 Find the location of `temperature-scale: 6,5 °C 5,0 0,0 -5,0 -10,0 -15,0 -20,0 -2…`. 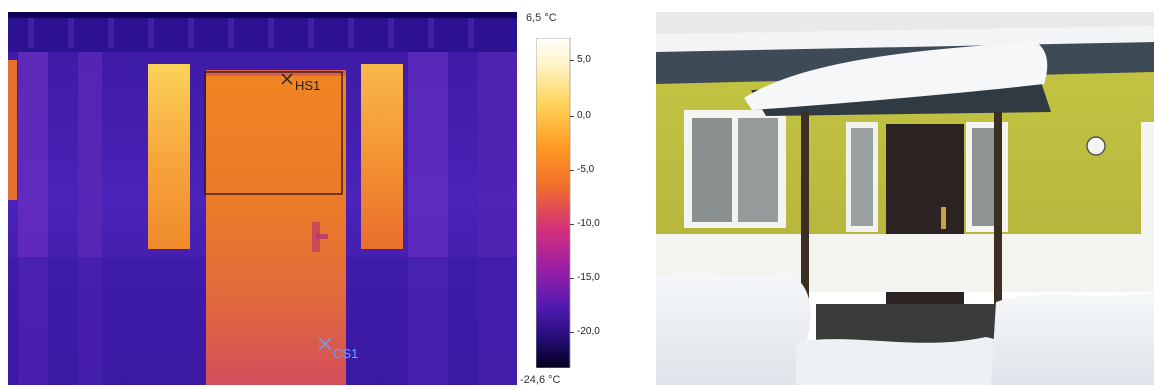

temperature-scale: 6,5 °C 5,0 0,0 -5,0 -10,0 -15,0 -20,0 -2… is located at coordinates (560, 199).